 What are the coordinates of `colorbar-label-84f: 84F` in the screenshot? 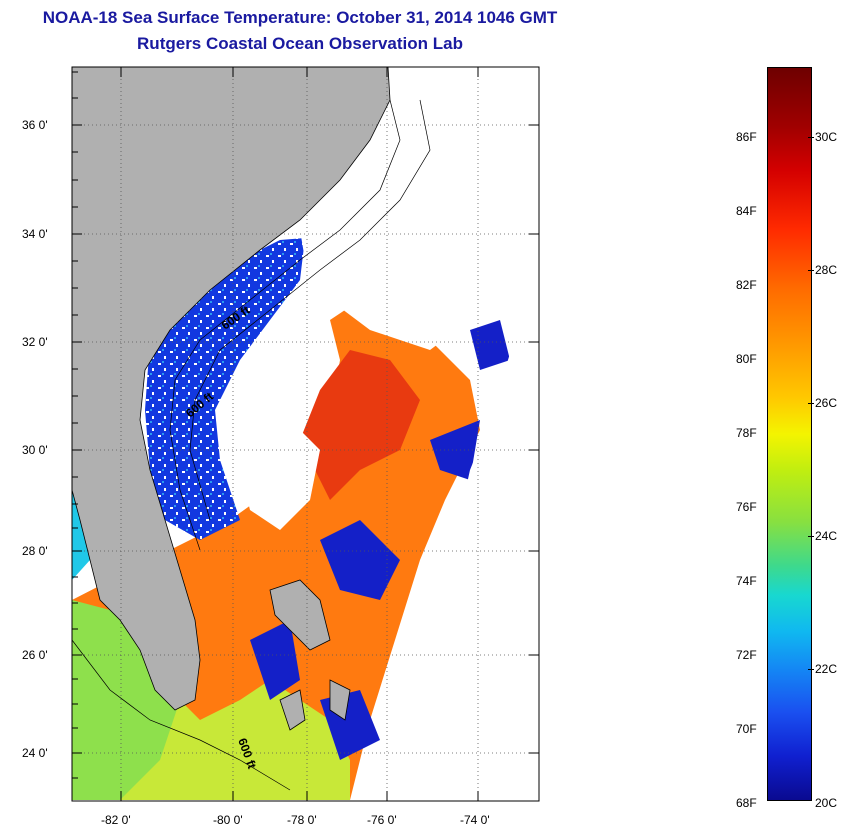 It's located at (746, 211).